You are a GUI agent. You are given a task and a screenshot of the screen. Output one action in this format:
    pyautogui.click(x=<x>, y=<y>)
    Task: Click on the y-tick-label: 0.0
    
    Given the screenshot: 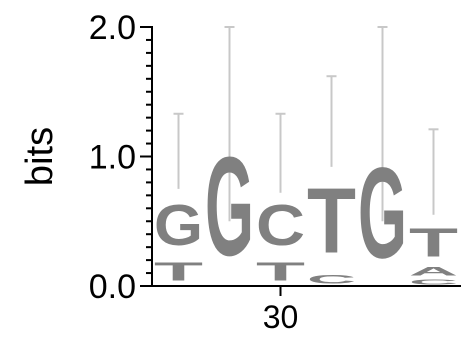 What is the action you would take?
    pyautogui.click(x=112, y=287)
    